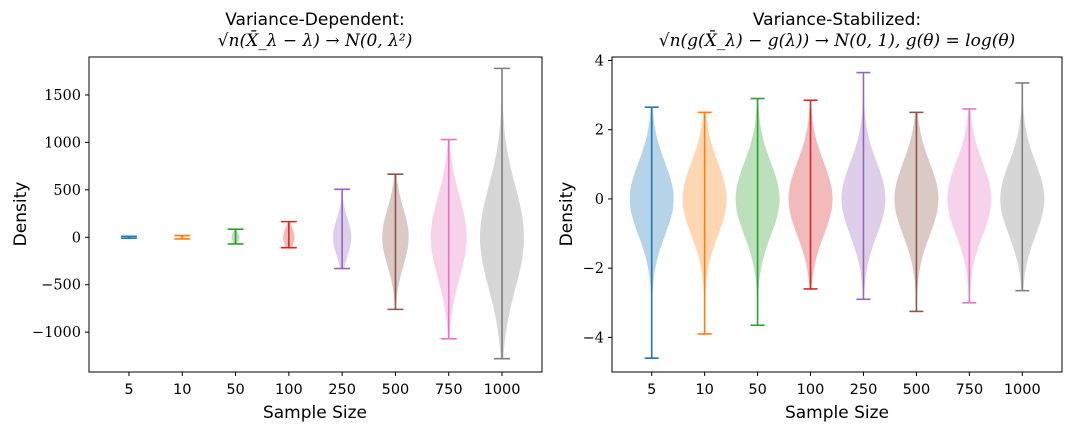 Image resolution: width=1080 pixels, height=432 pixels. What do you see at coordinates (502, 390) in the screenshot?
I see `left-x-tick-label: 1000` at bounding box center [502, 390].